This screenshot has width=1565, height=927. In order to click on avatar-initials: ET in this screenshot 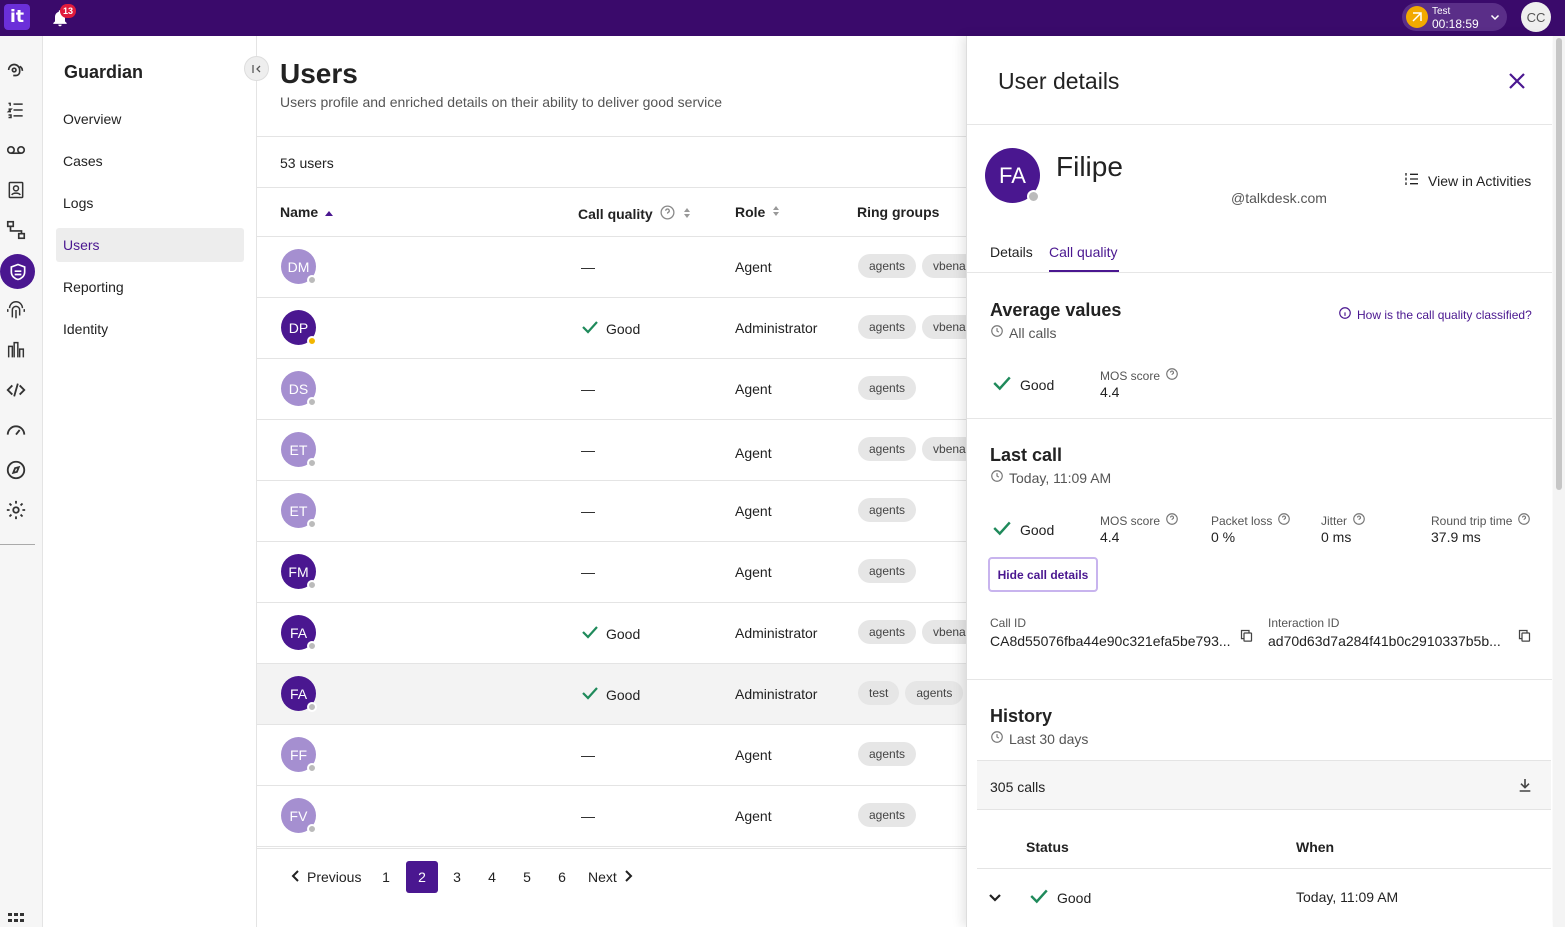, I will do `click(298, 510)`.